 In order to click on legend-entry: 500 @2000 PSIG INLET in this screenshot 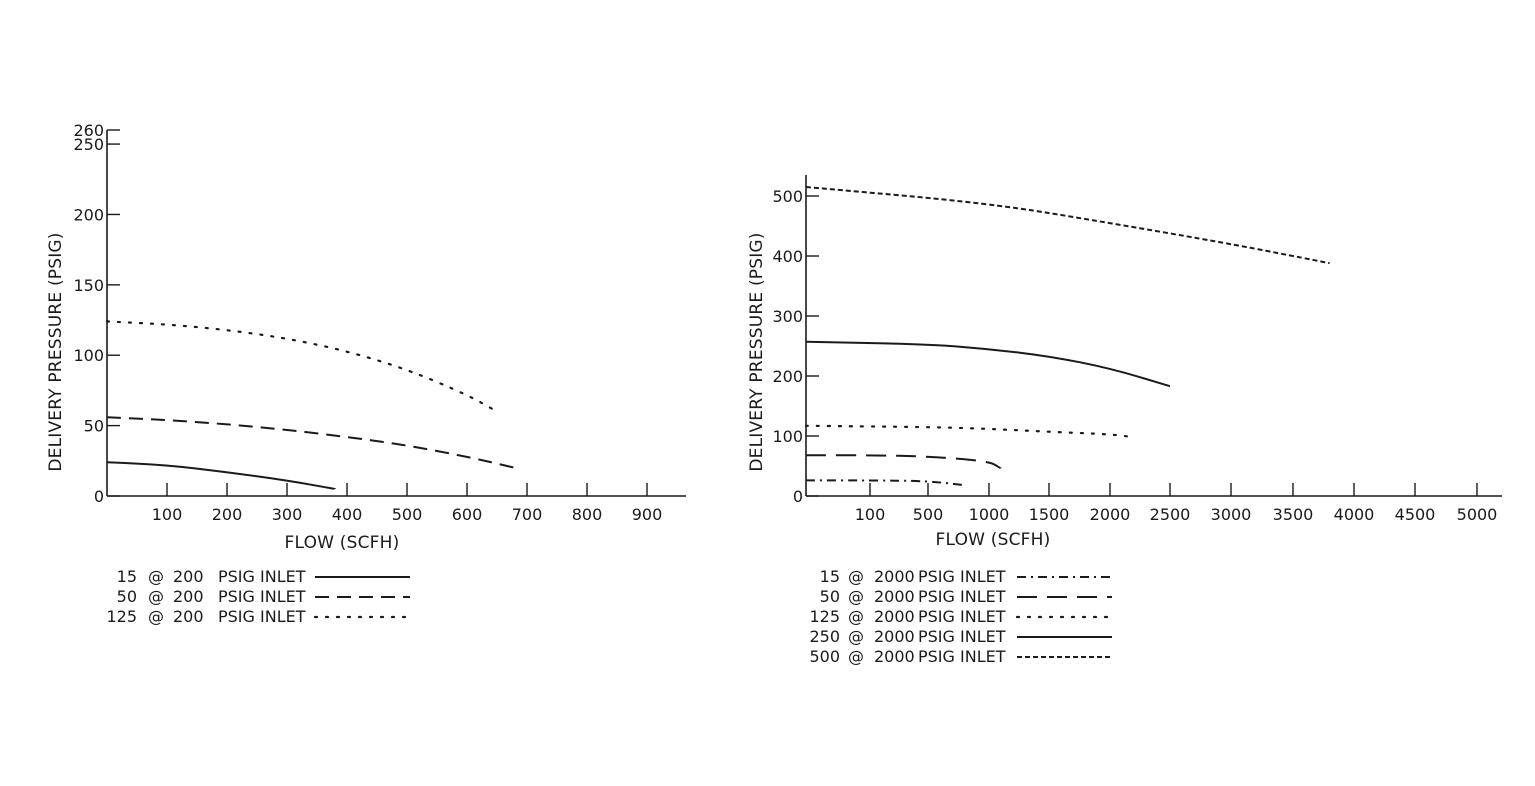, I will do `click(960, 656)`.